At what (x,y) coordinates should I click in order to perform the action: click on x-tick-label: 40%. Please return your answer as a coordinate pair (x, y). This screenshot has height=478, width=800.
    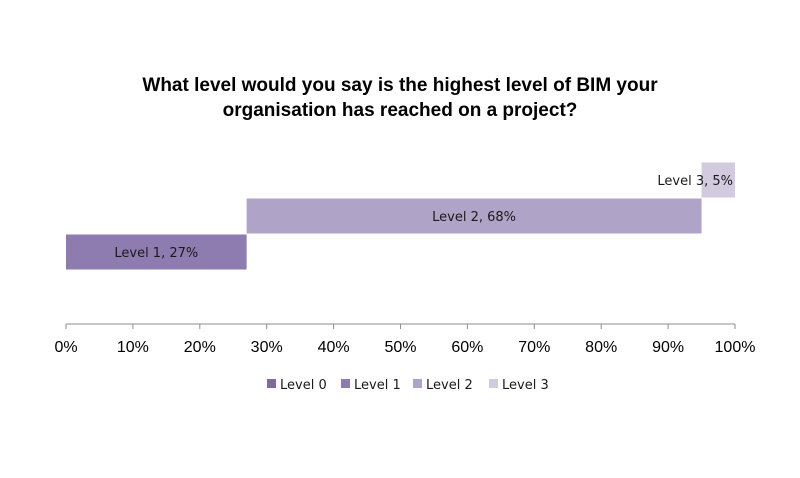
    Looking at the image, I should click on (334, 347).